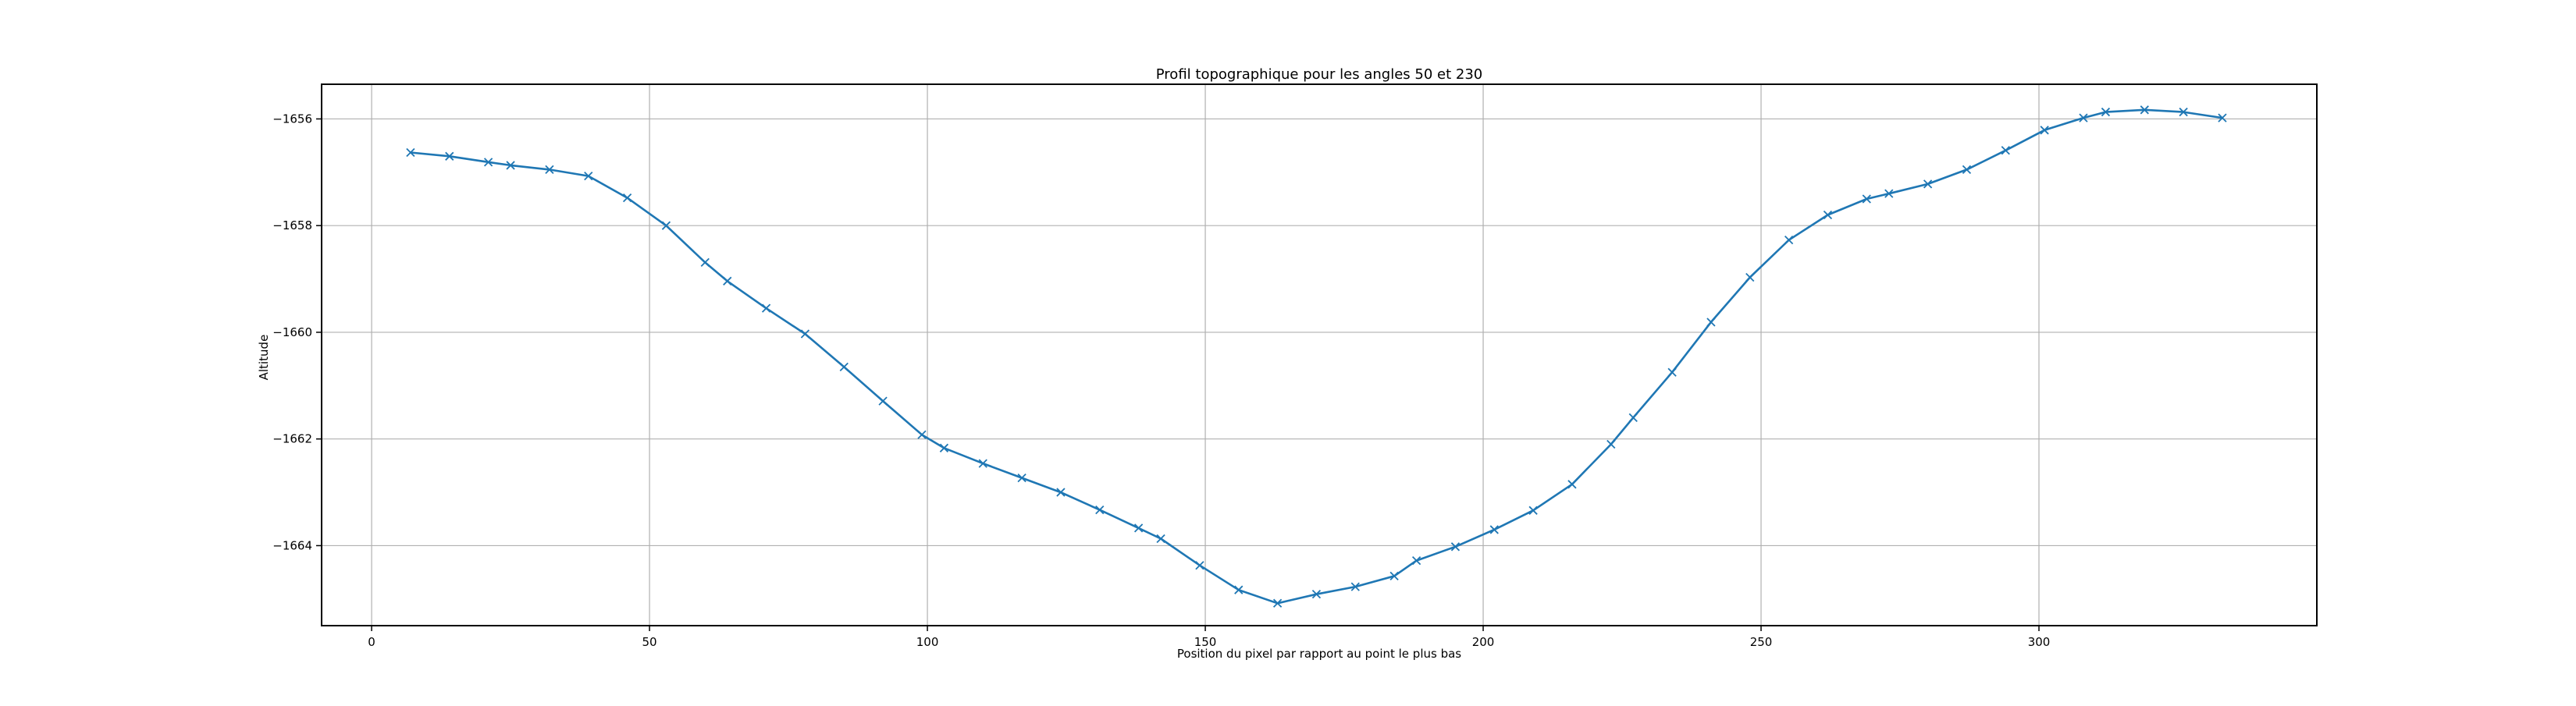 The width and height of the screenshot is (2576, 706). I want to click on y-tick-label: −1664, so click(292, 545).